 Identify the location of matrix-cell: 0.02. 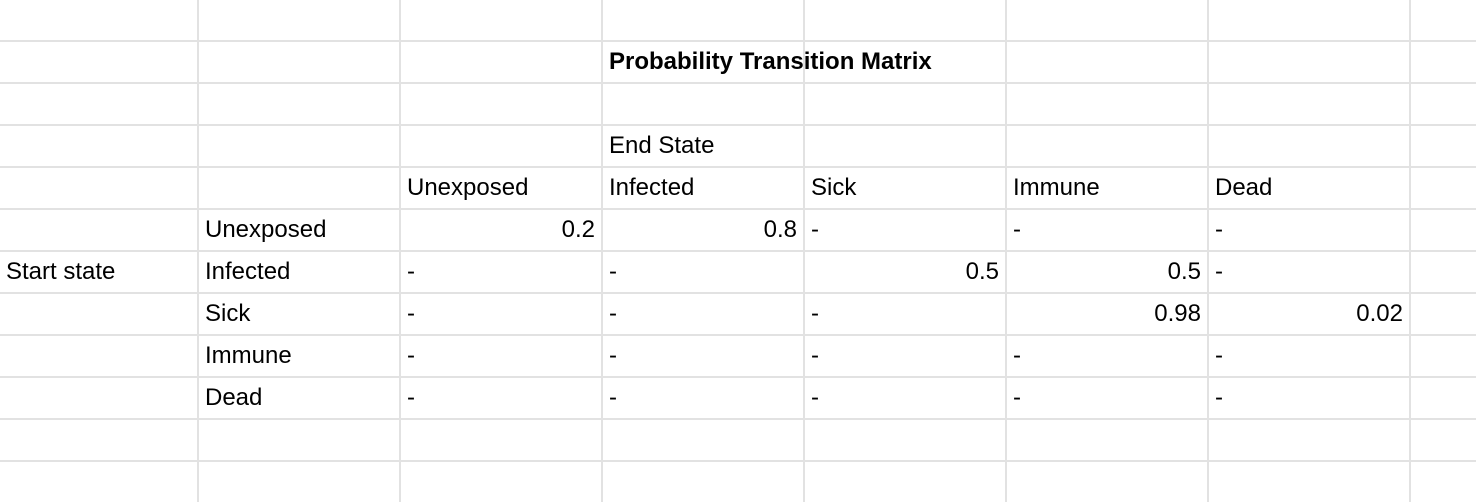
(1379, 313).